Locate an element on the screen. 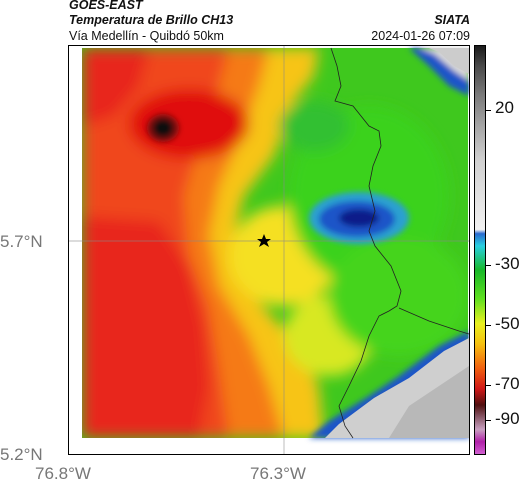  lat-label-5-7: 5.7°N is located at coordinates (21, 241).